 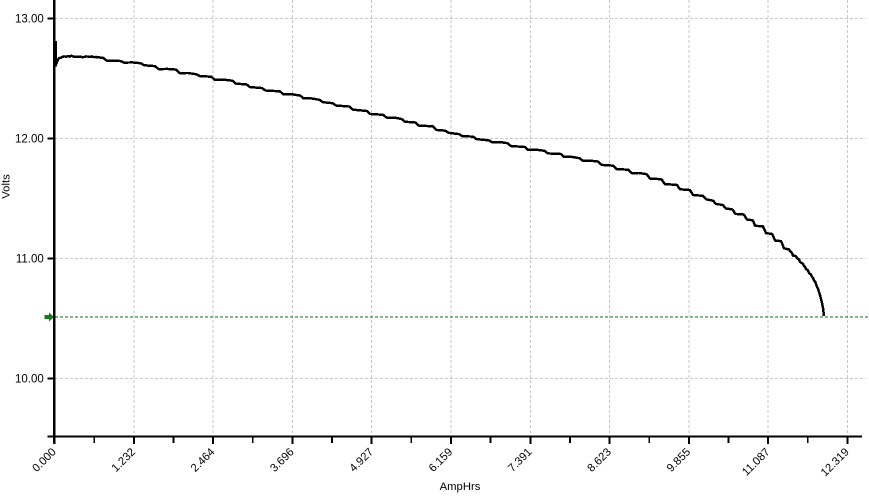 What do you see at coordinates (29, 20) in the screenshot?
I see `svg-text: 13.00` at bounding box center [29, 20].